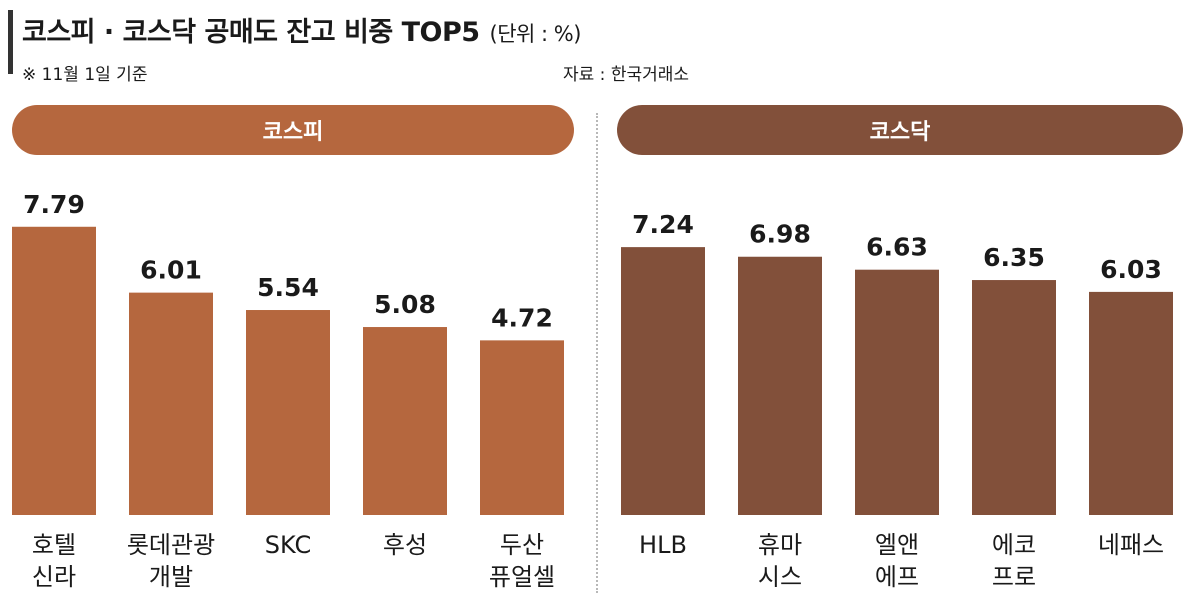  I want to click on category-label: SKC, so click(288, 545).